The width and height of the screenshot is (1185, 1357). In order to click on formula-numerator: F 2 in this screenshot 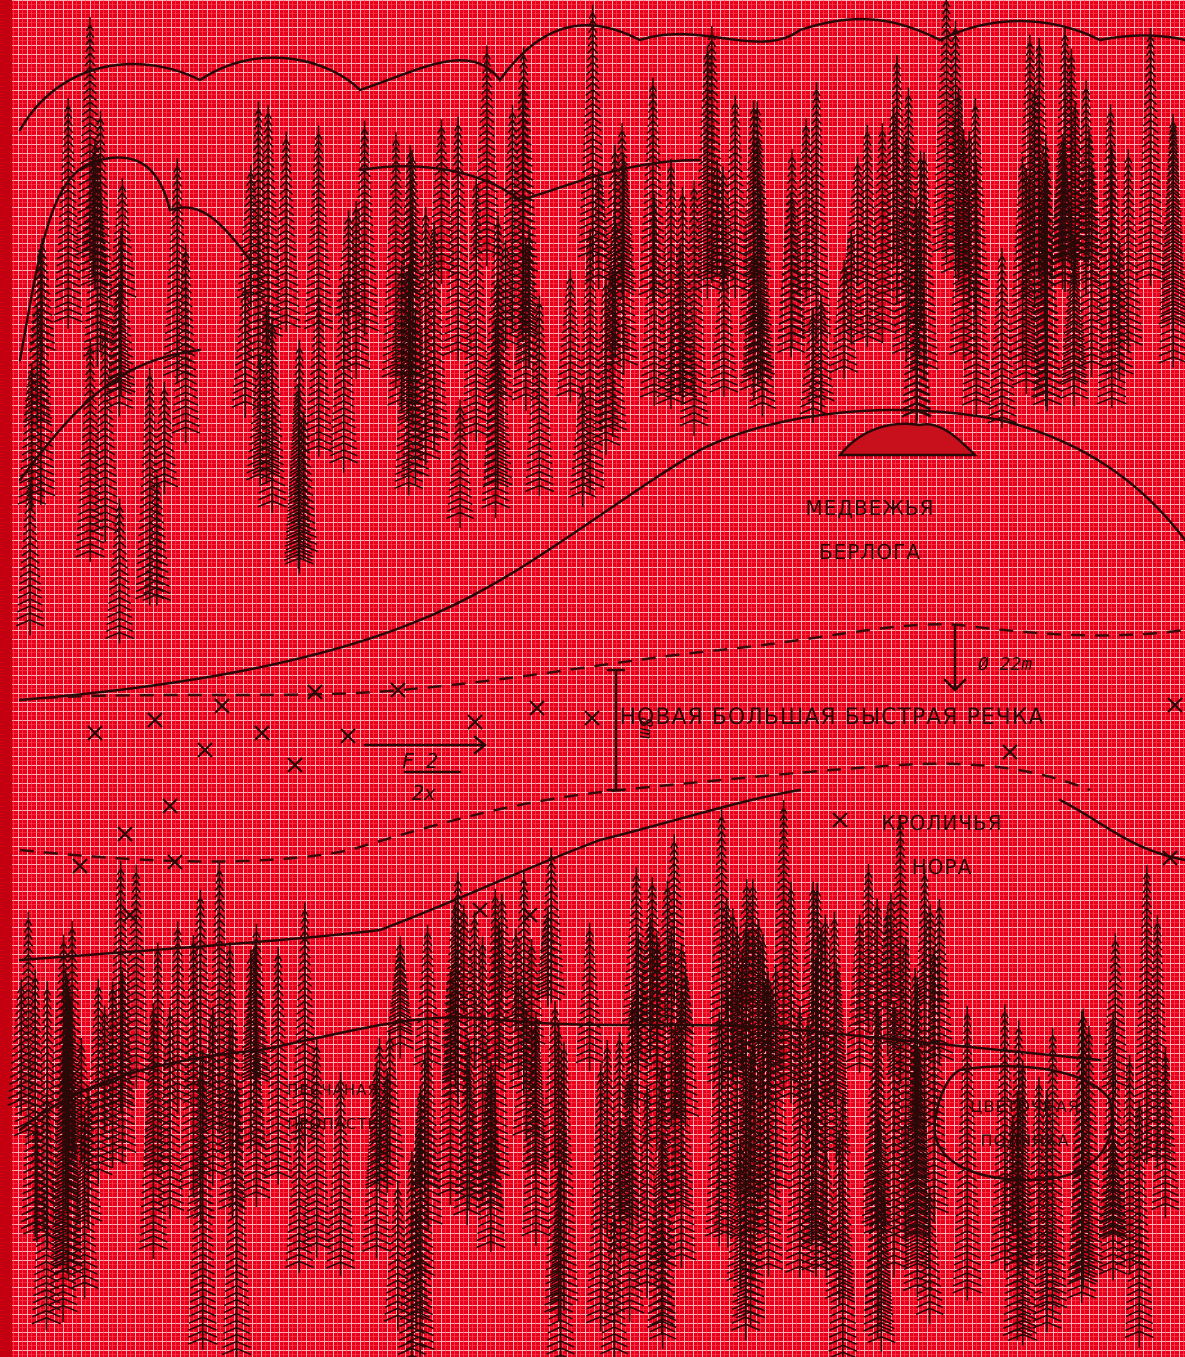, I will do `click(420, 761)`.